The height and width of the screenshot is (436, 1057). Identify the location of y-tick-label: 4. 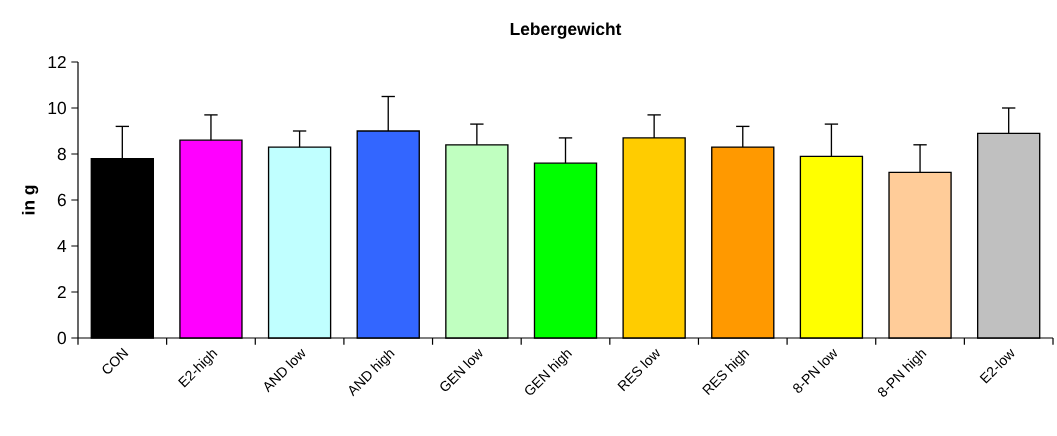
(62, 246).